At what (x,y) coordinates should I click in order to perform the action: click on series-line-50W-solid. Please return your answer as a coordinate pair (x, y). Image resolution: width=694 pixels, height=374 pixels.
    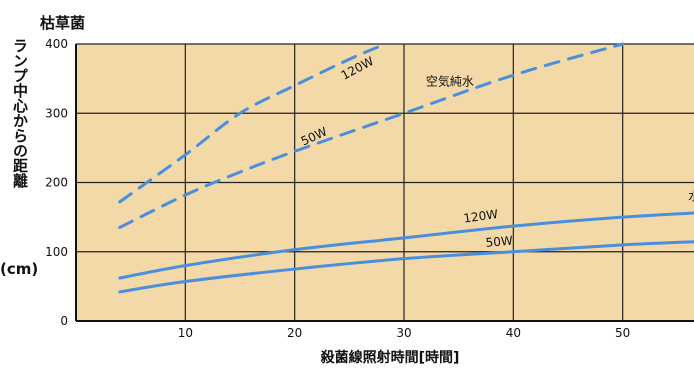
    Looking at the image, I should click on (406, 267).